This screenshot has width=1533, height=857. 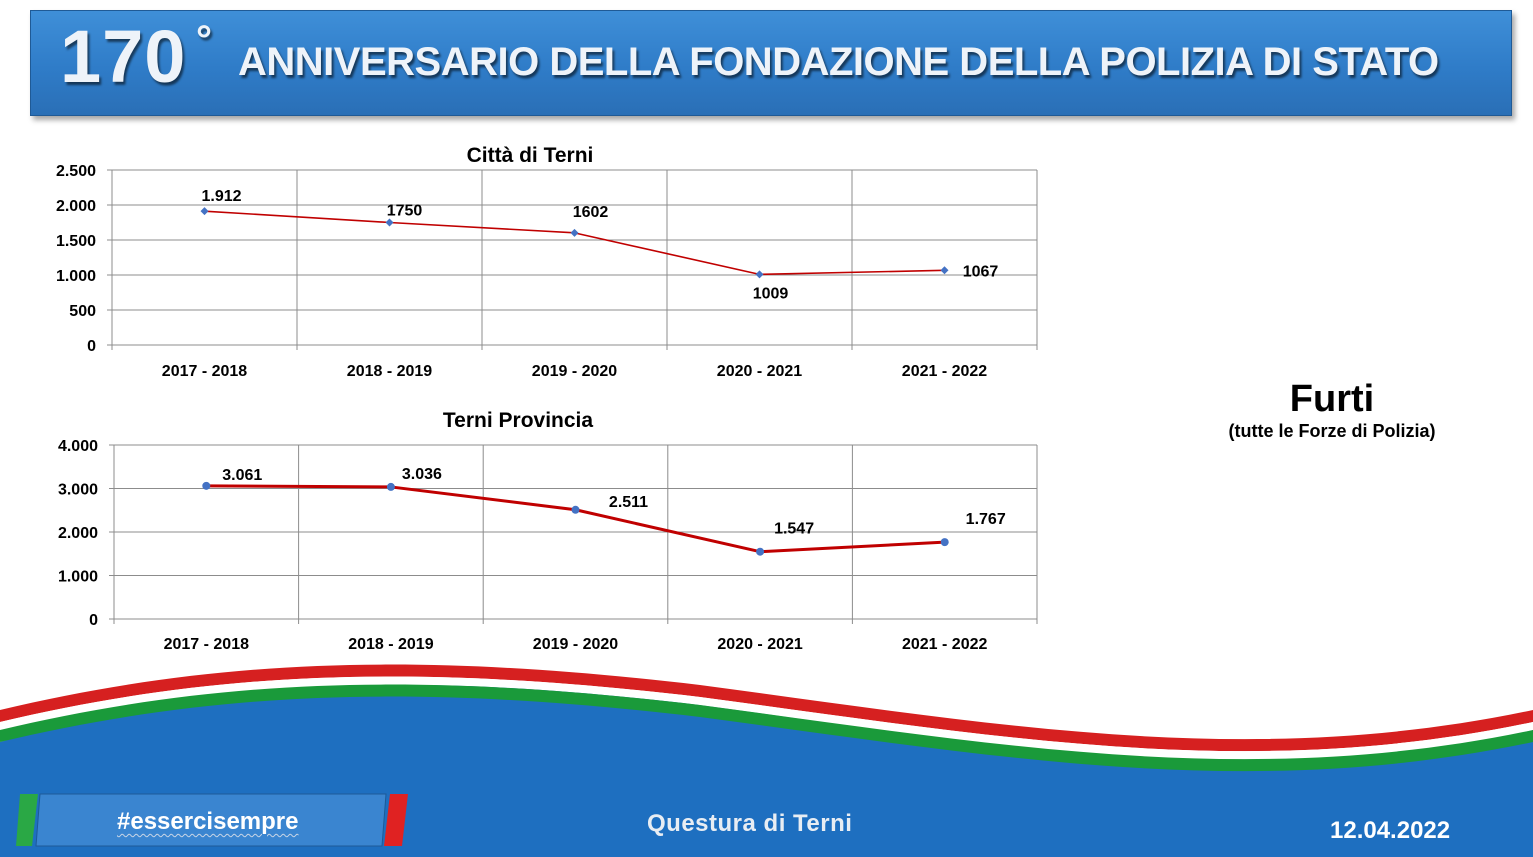 I want to click on hashtag-blue-panel, so click(x=211, y=820).